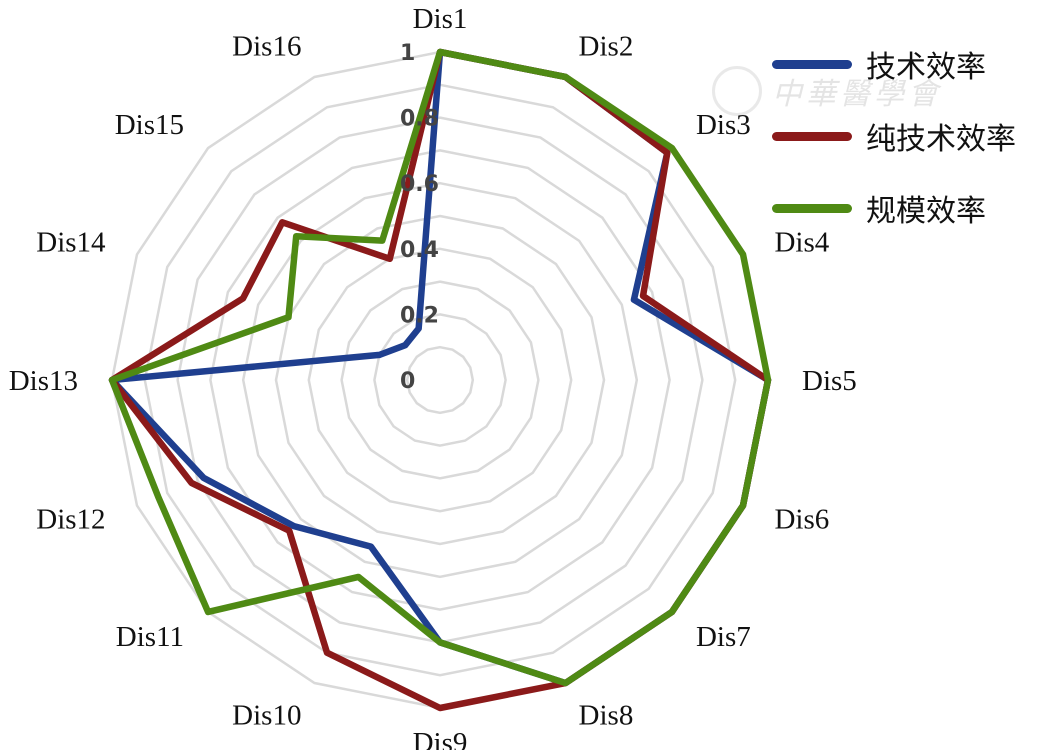 The image size is (1047, 750). I want to click on legend-item-pure-tech: 纯技术效率, so click(894, 136).